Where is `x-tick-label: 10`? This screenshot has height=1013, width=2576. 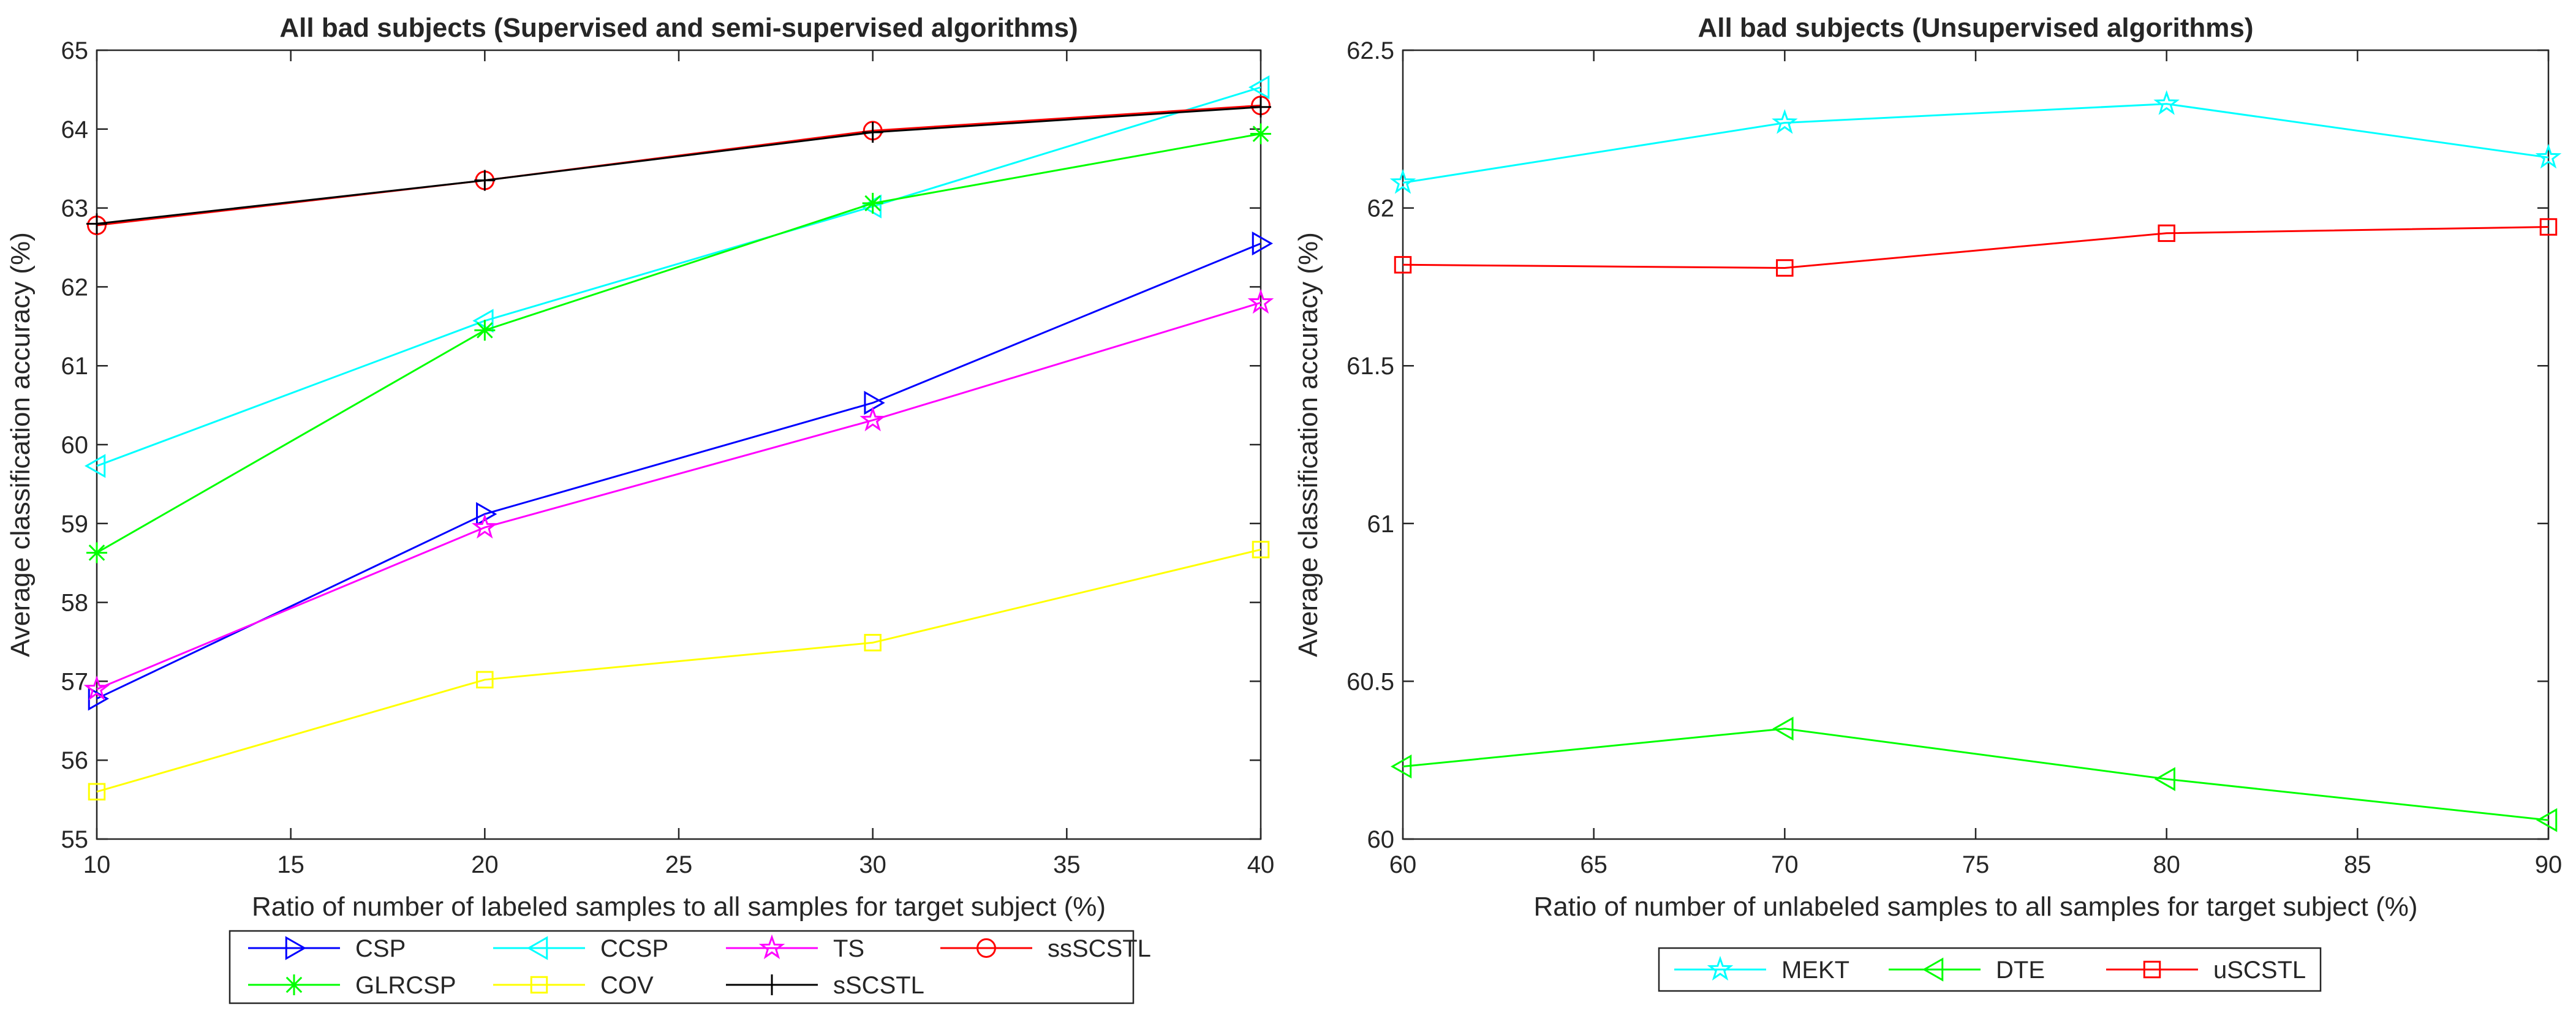 x-tick-label: 10 is located at coordinates (97, 865).